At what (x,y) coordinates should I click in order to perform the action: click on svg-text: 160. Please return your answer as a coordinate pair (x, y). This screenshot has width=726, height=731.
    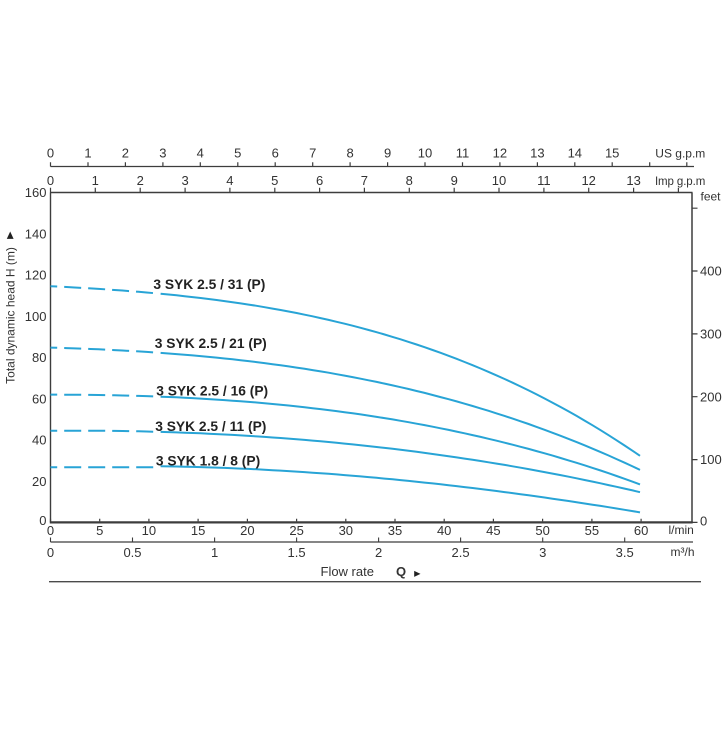
    Looking at the image, I should click on (36, 192).